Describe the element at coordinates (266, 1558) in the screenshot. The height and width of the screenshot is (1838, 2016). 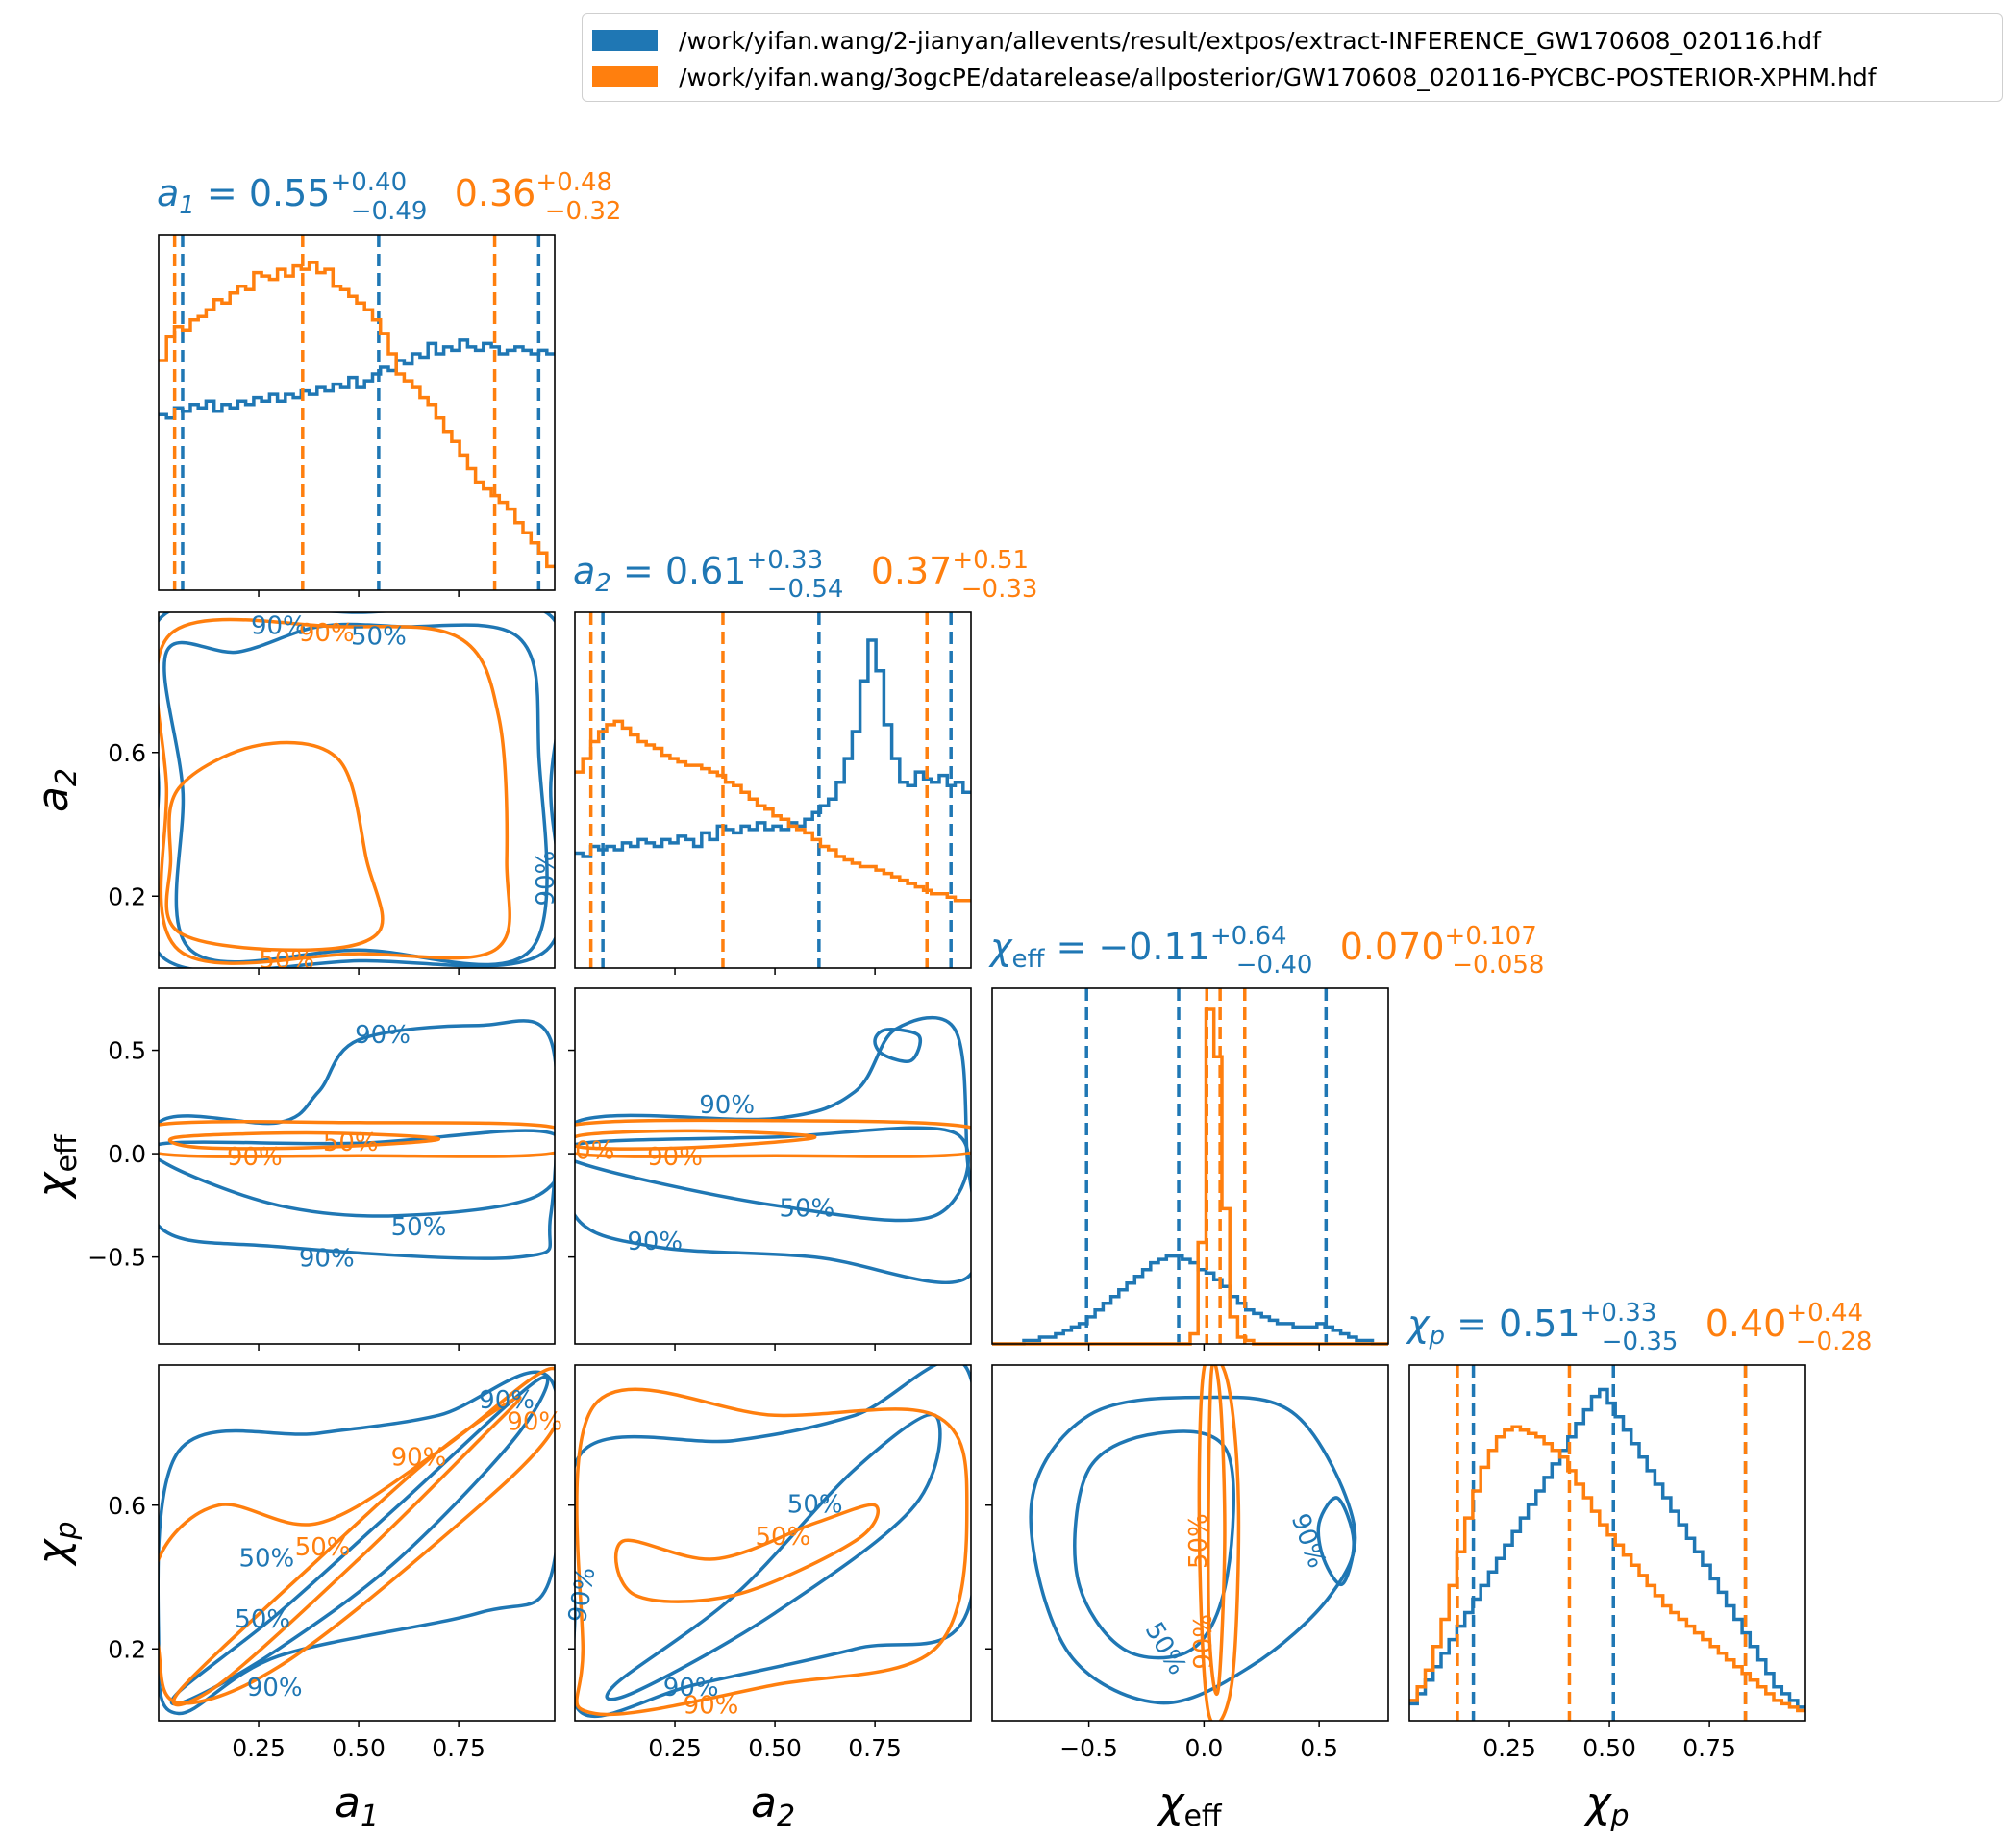
I see `contour-label-18: 50%` at that location.